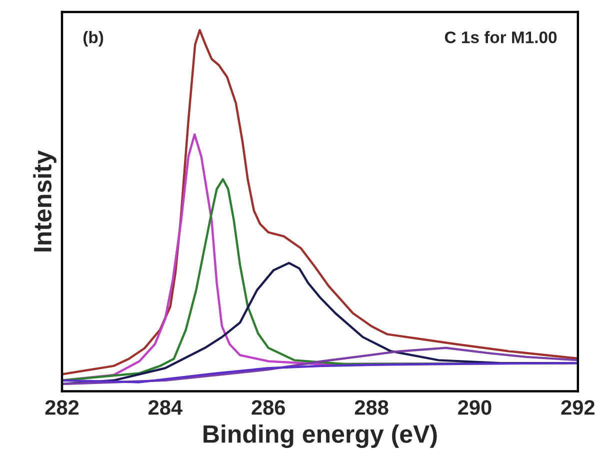 Image resolution: width=602 pixels, height=463 pixels. What do you see at coordinates (577, 407) in the screenshot?
I see `x-tick-label: 292` at bounding box center [577, 407].